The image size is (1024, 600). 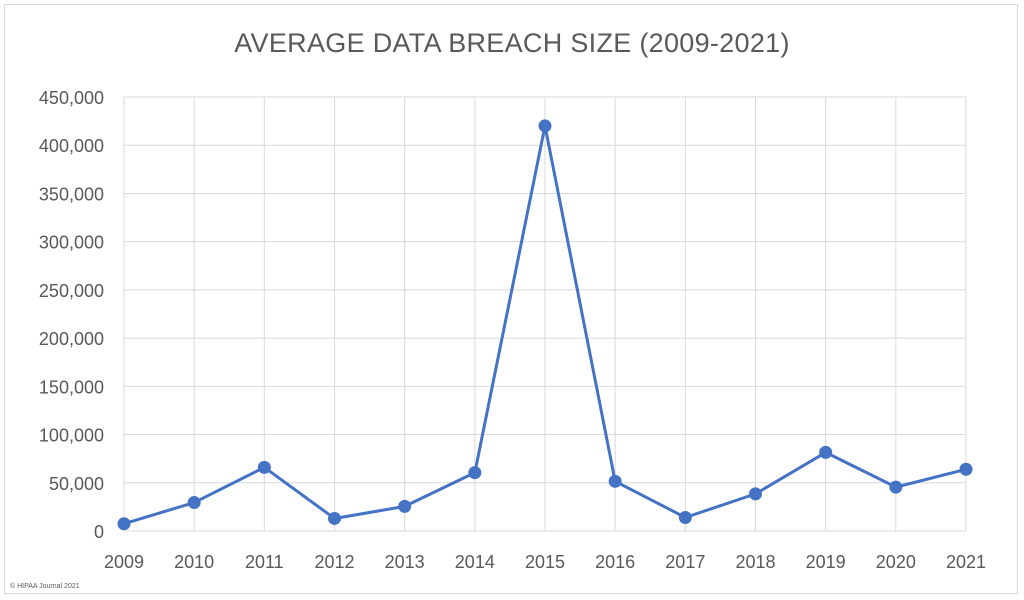 I want to click on x-tick-label: 2012, so click(x=334, y=562).